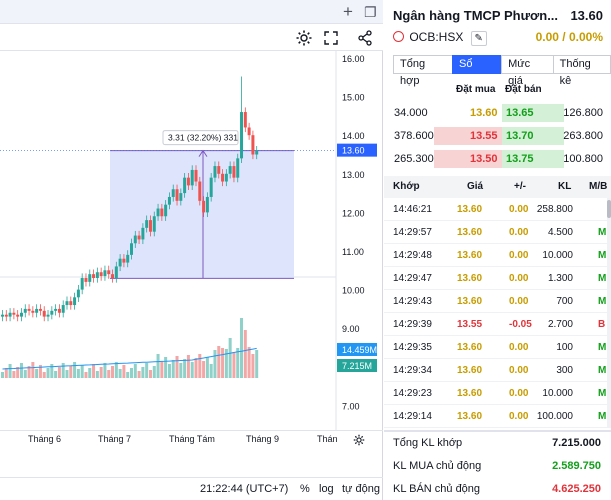 Image resolution: width=611 pixels, height=500 pixels. What do you see at coordinates (484, 113) in the screenshot?
I see `bid-price: 13.60` at bounding box center [484, 113].